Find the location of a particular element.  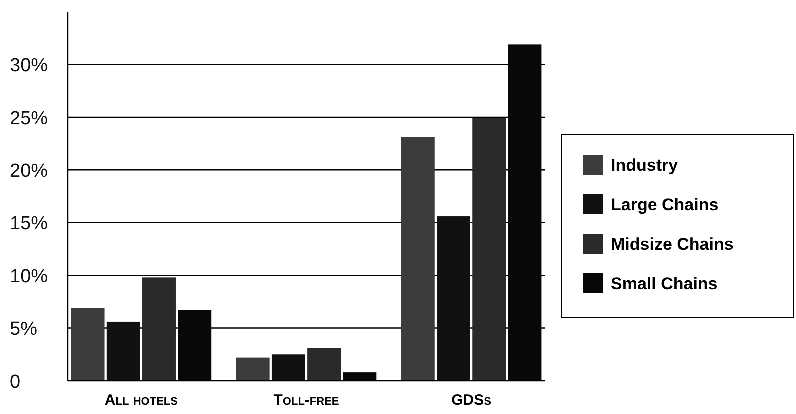

legend-label: Industry is located at coordinates (645, 166).